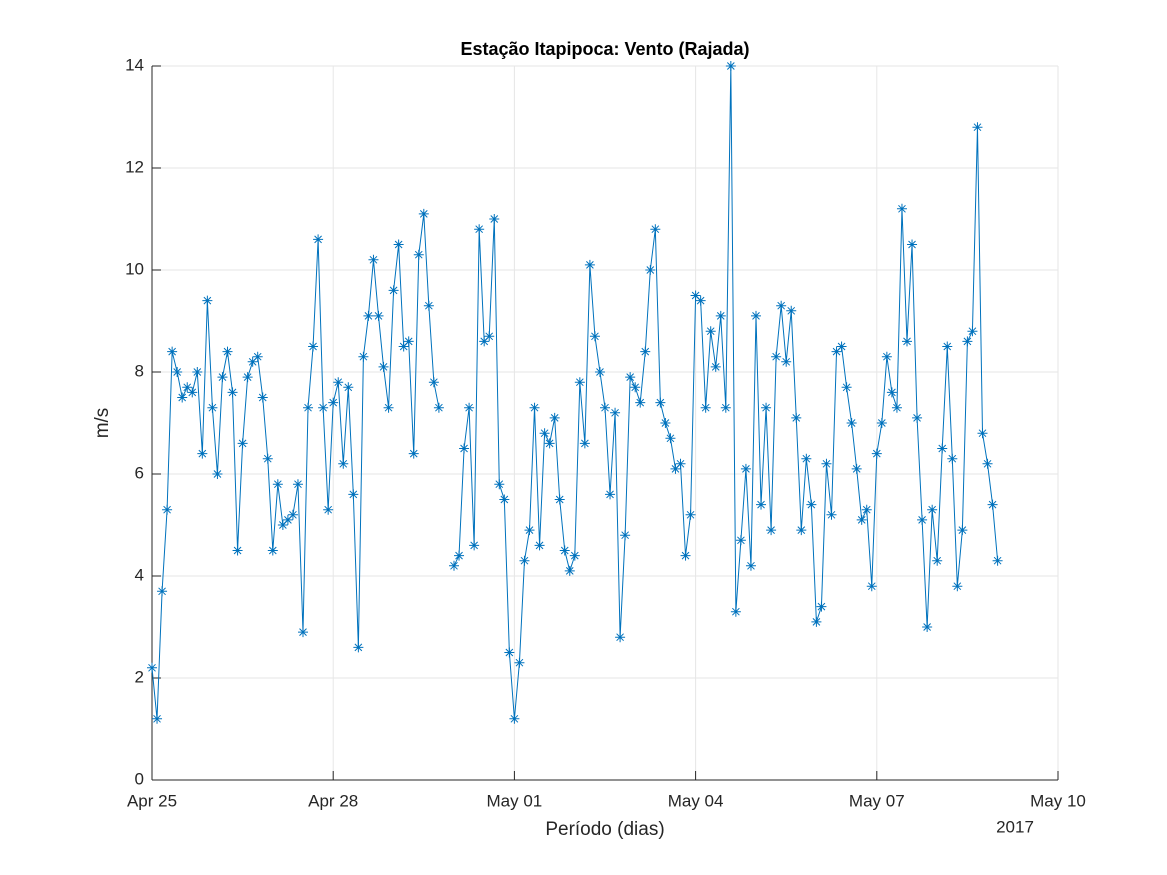 Image resolution: width=1167 pixels, height=875 pixels. I want to click on x-tick-label: May 04, so click(696, 800).